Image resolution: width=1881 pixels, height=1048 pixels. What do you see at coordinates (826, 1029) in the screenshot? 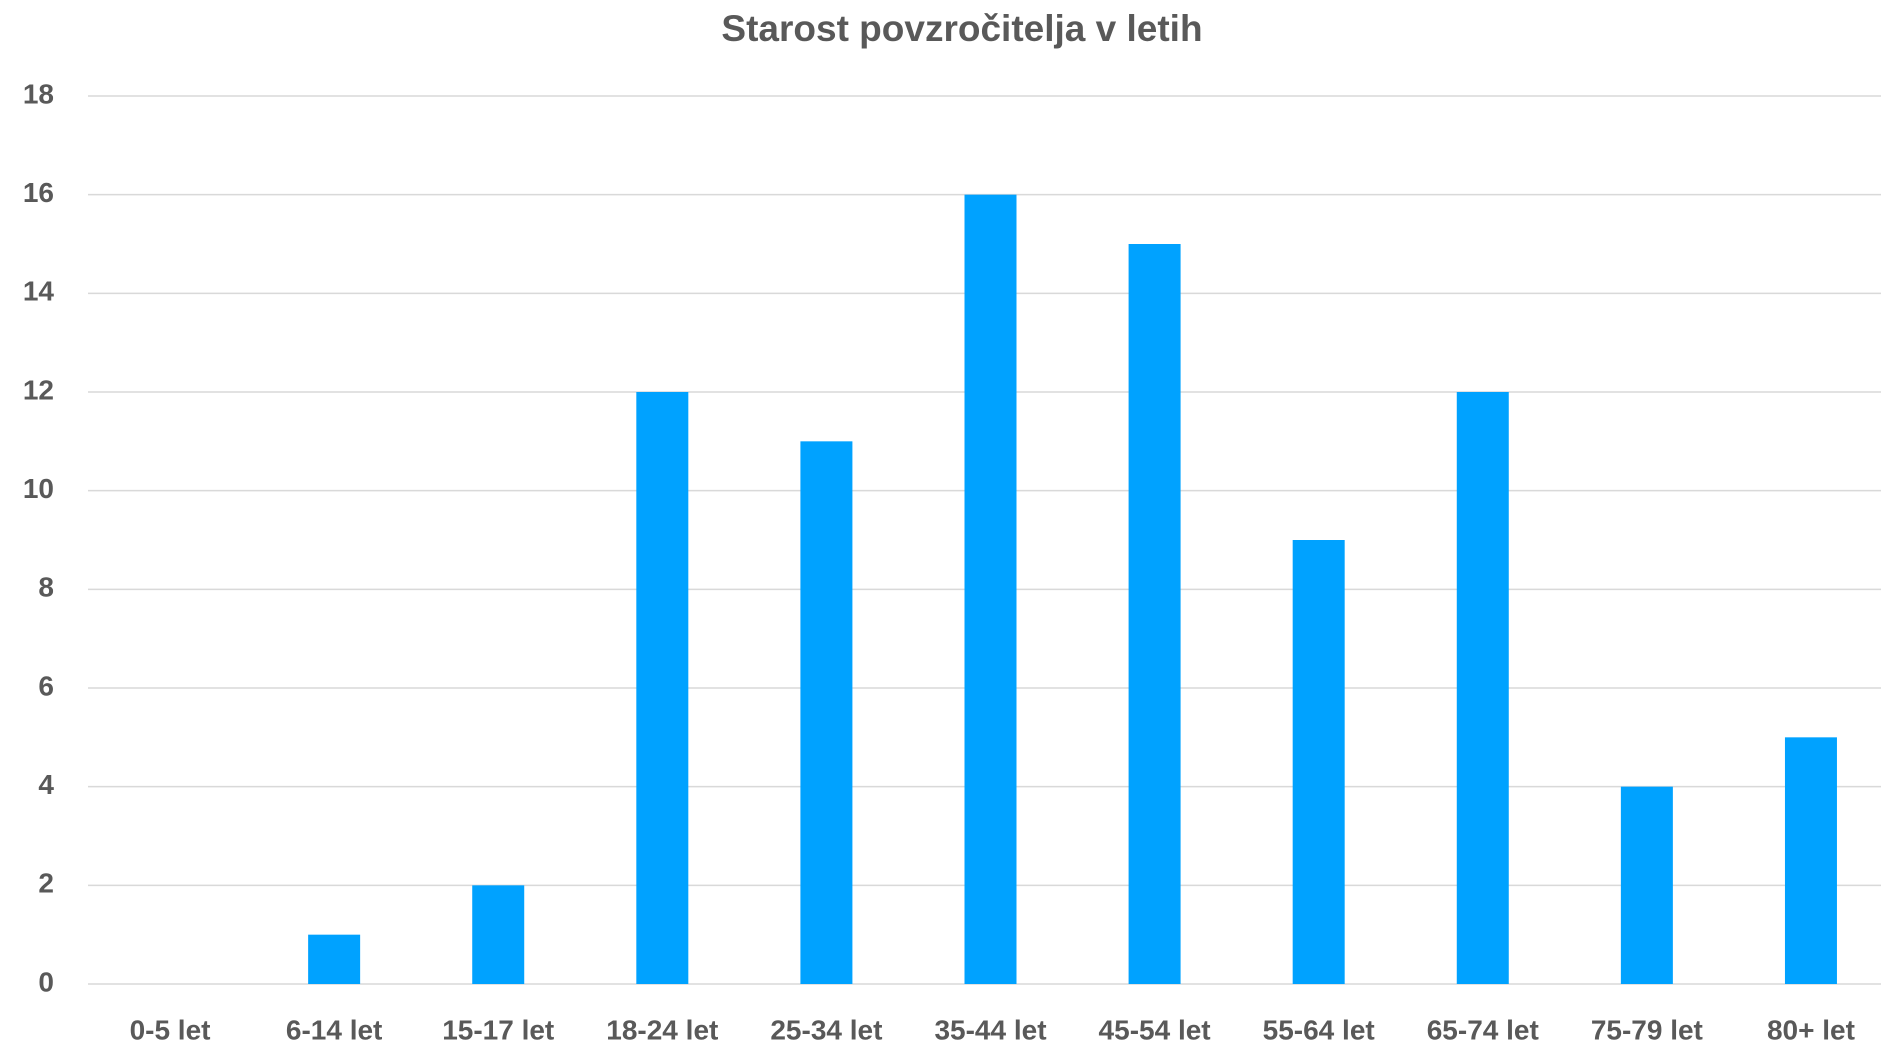
I see `x-tick-label: 25-34 let` at bounding box center [826, 1029].